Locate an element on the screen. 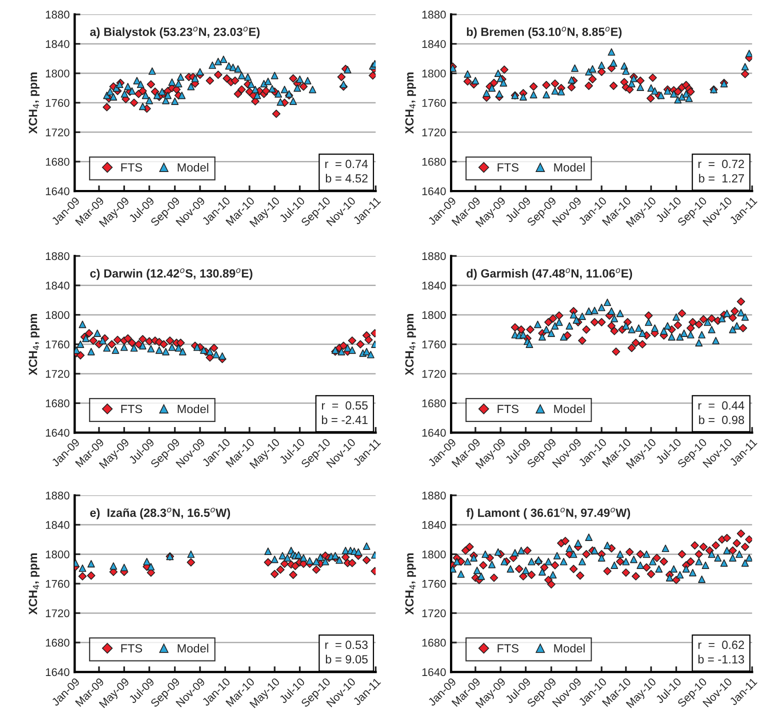  text: f) Lamont ( 36.61$^{o}$N, 97.49$^{o}$W) is located at coordinates (548, 514).